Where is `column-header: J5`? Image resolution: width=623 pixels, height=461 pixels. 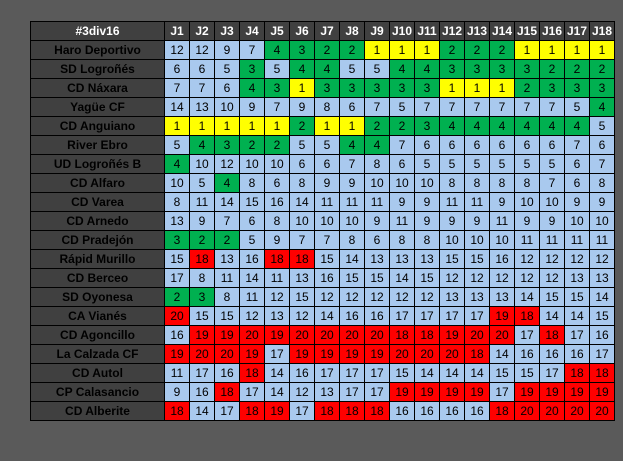 column-header: J5 is located at coordinates (277, 31).